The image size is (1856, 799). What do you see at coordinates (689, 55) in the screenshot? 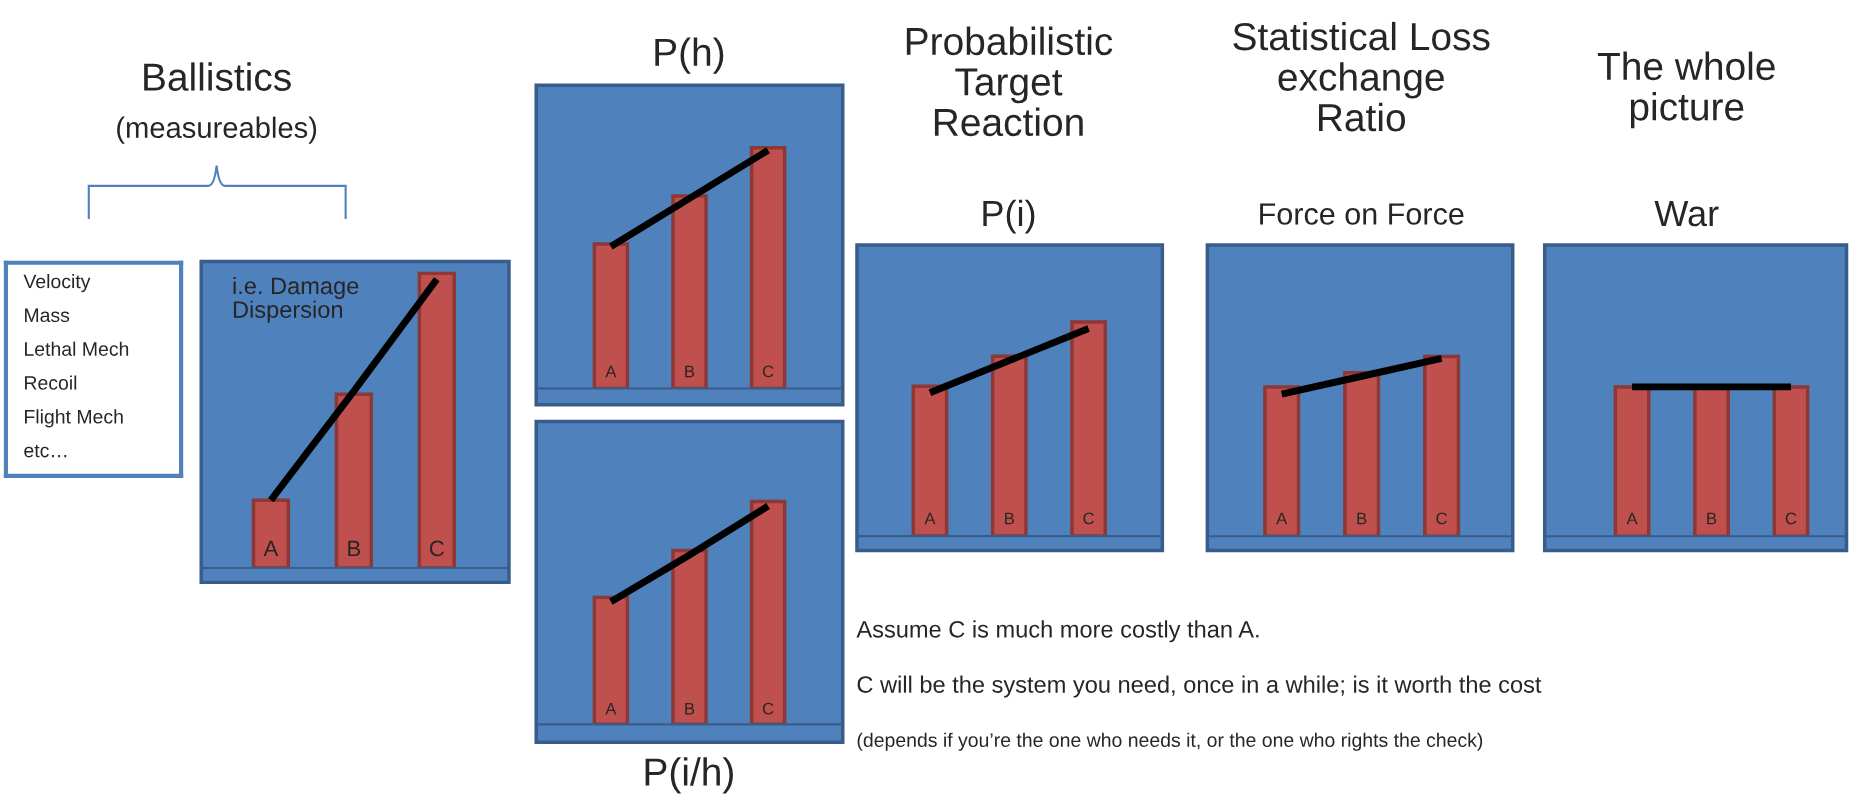
I see `chart-title: P(h)` at bounding box center [689, 55].